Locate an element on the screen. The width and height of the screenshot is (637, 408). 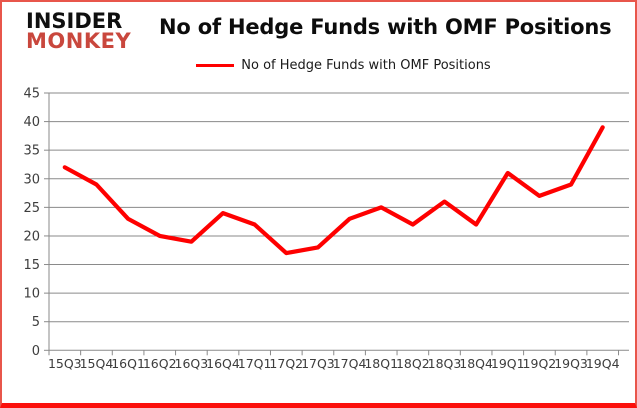
y-tick-label: 15 is located at coordinates (31, 265).